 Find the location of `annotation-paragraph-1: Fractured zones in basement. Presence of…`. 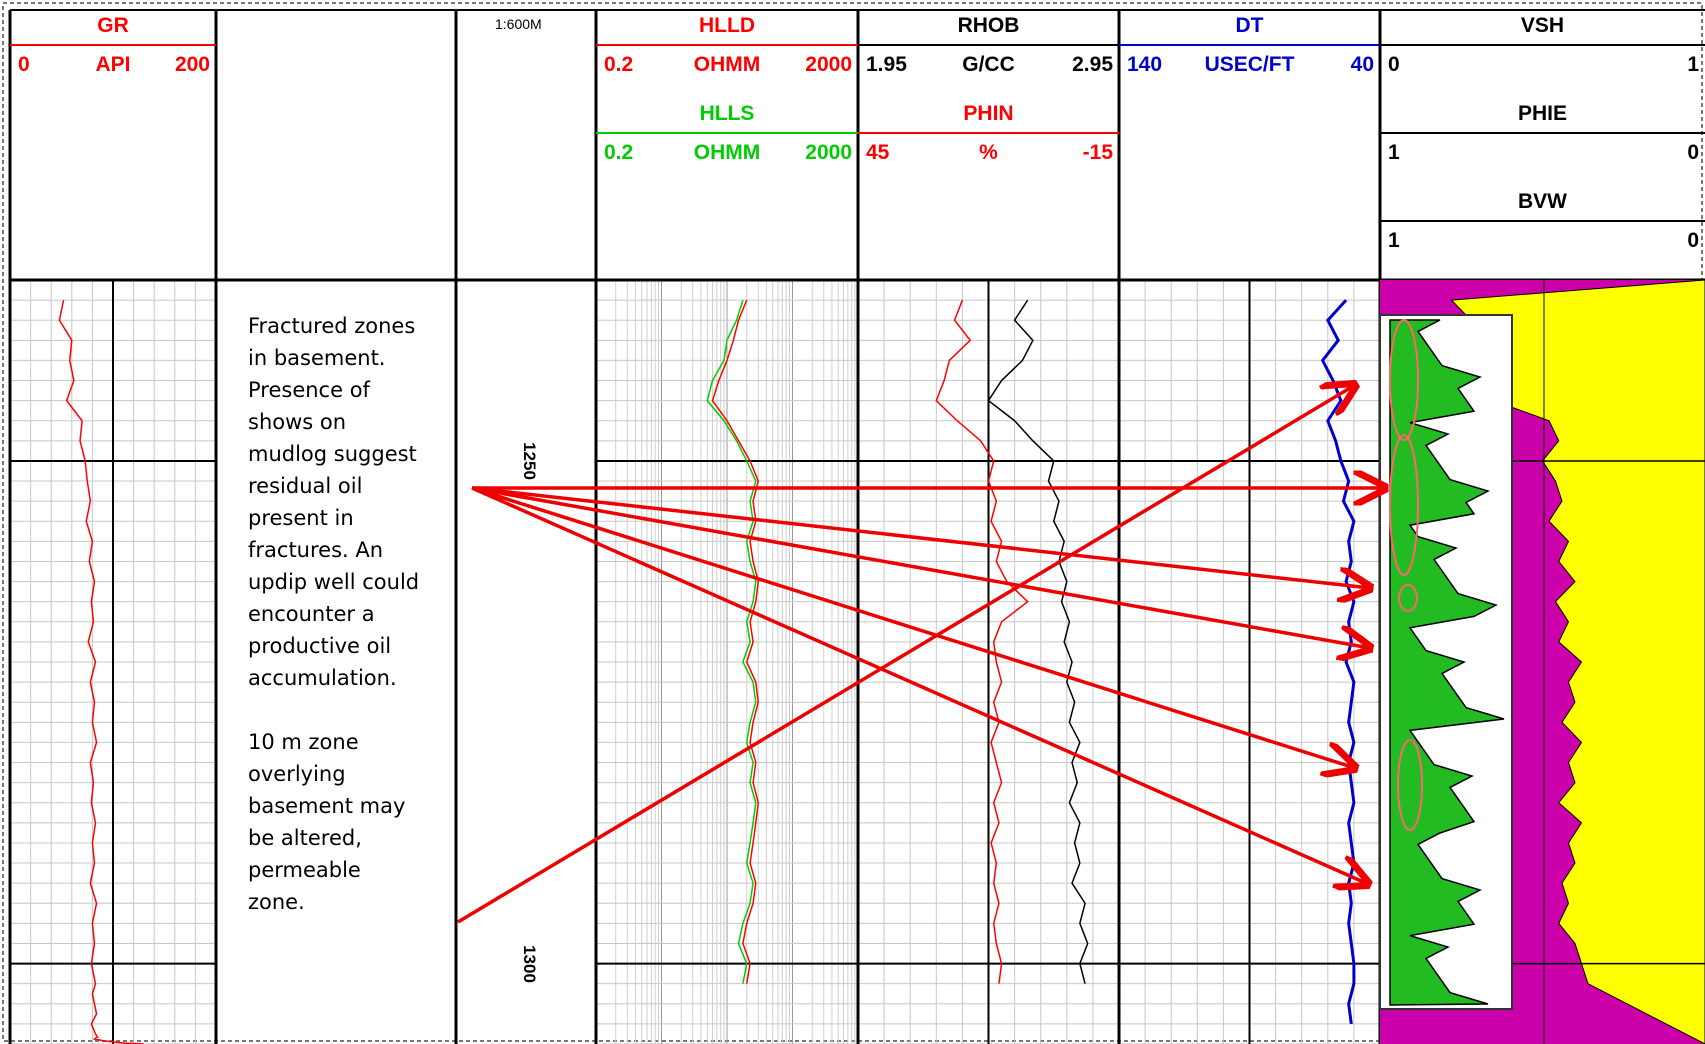

annotation-paragraph-1: Fractured zones in basement. Presence of… is located at coordinates (334, 502).